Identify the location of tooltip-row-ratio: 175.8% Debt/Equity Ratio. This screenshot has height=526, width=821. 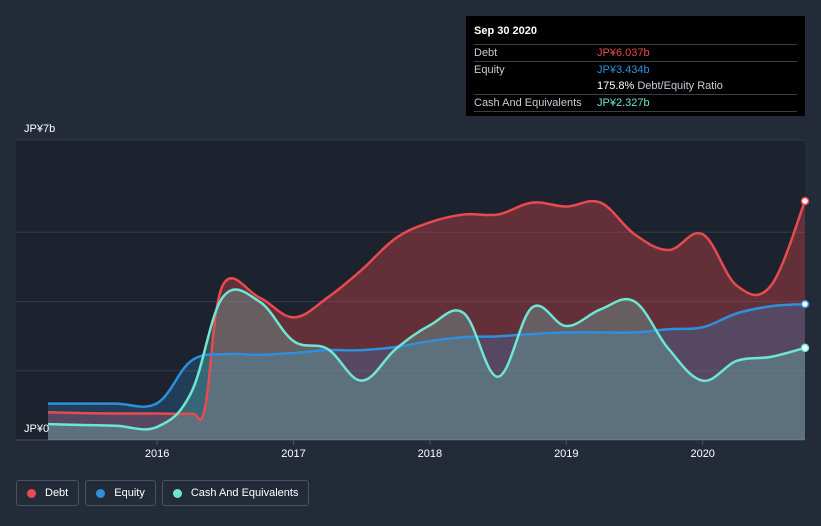
(635, 86).